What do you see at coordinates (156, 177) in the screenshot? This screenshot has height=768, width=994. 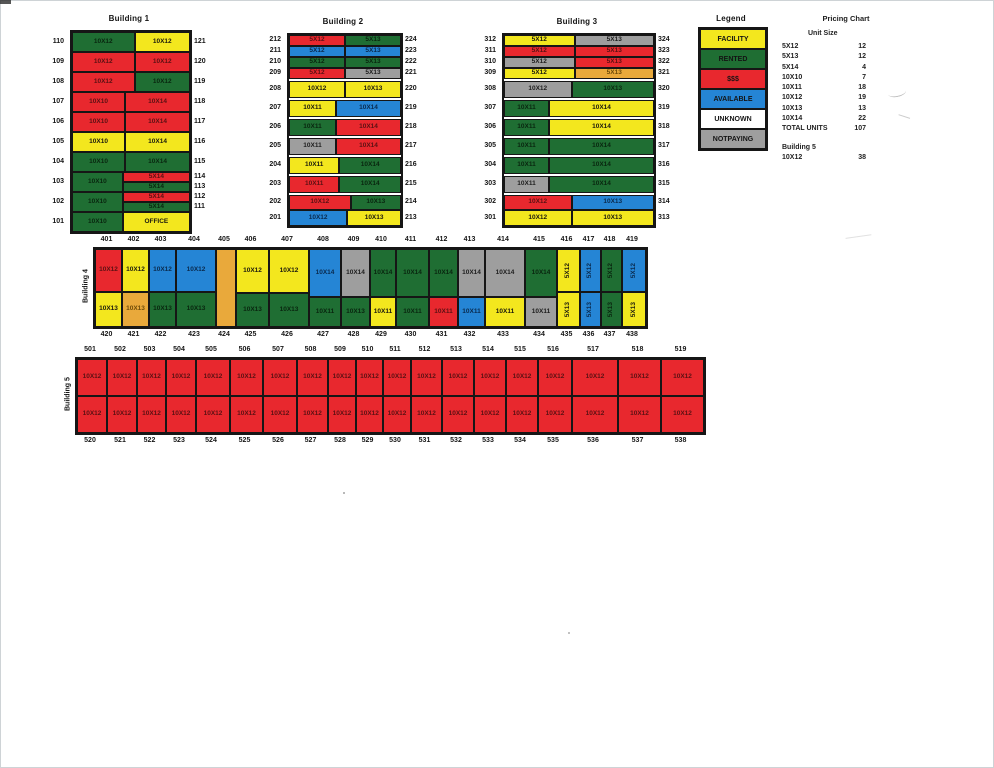 I see `unit-114: 5X14` at bounding box center [156, 177].